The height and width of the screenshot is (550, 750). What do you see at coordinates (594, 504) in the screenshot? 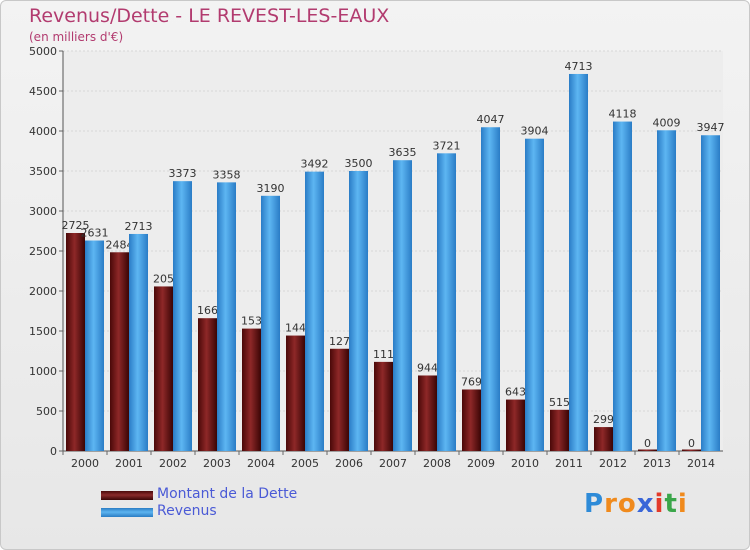
I see `logo-letter: P` at bounding box center [594, 504].